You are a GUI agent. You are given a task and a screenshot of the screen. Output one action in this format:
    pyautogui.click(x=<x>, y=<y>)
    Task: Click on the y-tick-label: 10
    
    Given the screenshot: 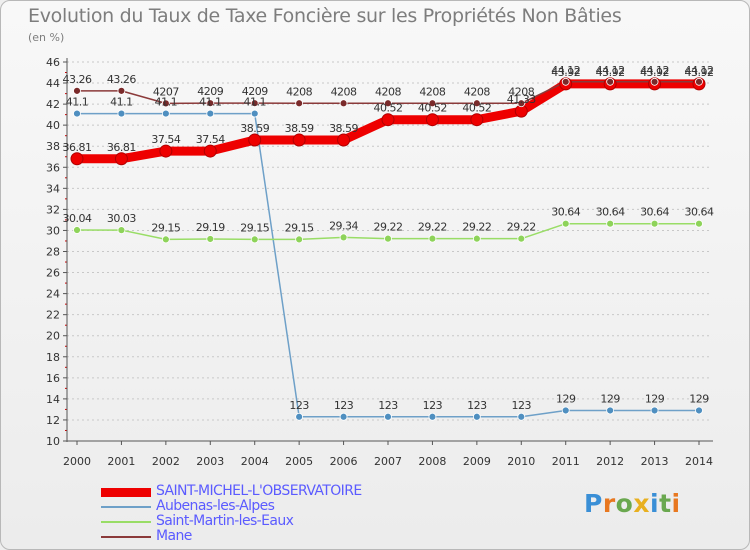 What is the action you would take?
    pyautogui.click(x=53, y=441)
    